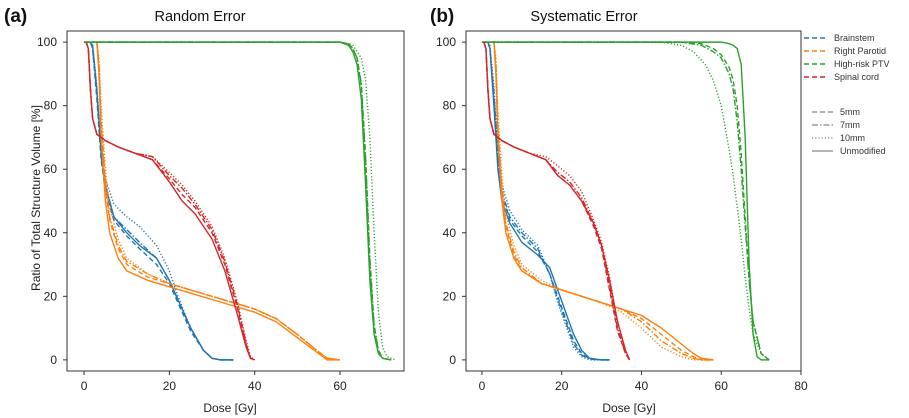  What do you see at coordinates (852, 138) in the screenshot?
I see `legend-label-10mm: 10mm` at bounding box center [852, 138].